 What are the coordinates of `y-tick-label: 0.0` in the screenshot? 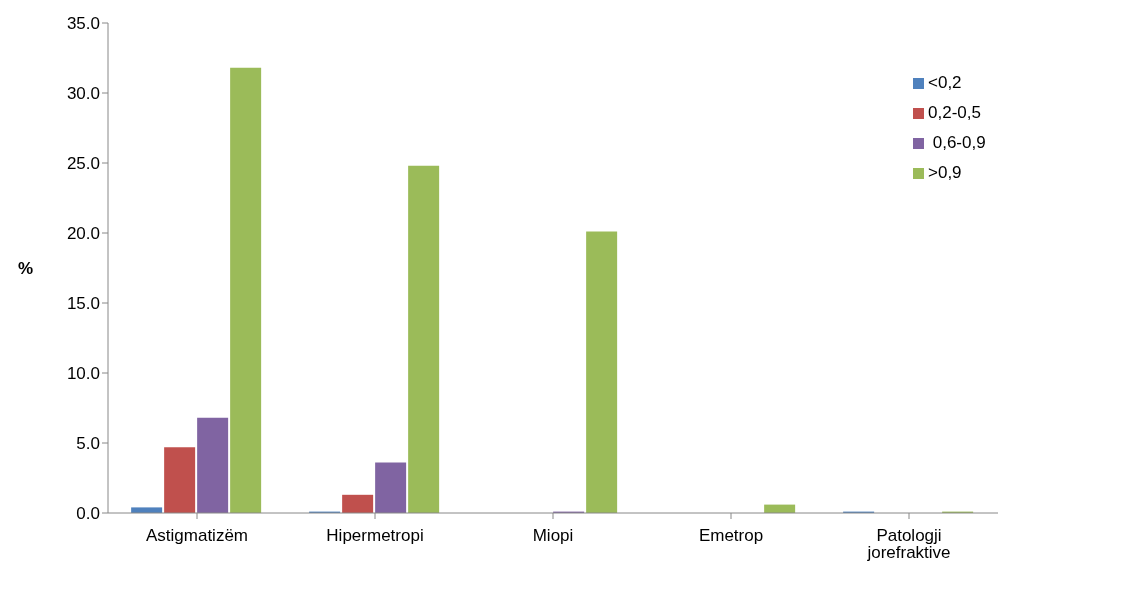 It's located at (88, 514).